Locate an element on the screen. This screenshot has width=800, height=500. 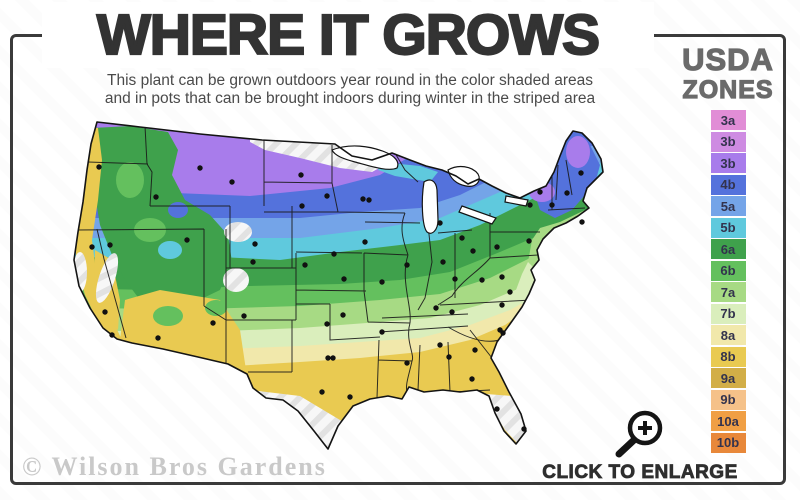
legend-zone-swatch: 9b is located at coordinates (728, 399).